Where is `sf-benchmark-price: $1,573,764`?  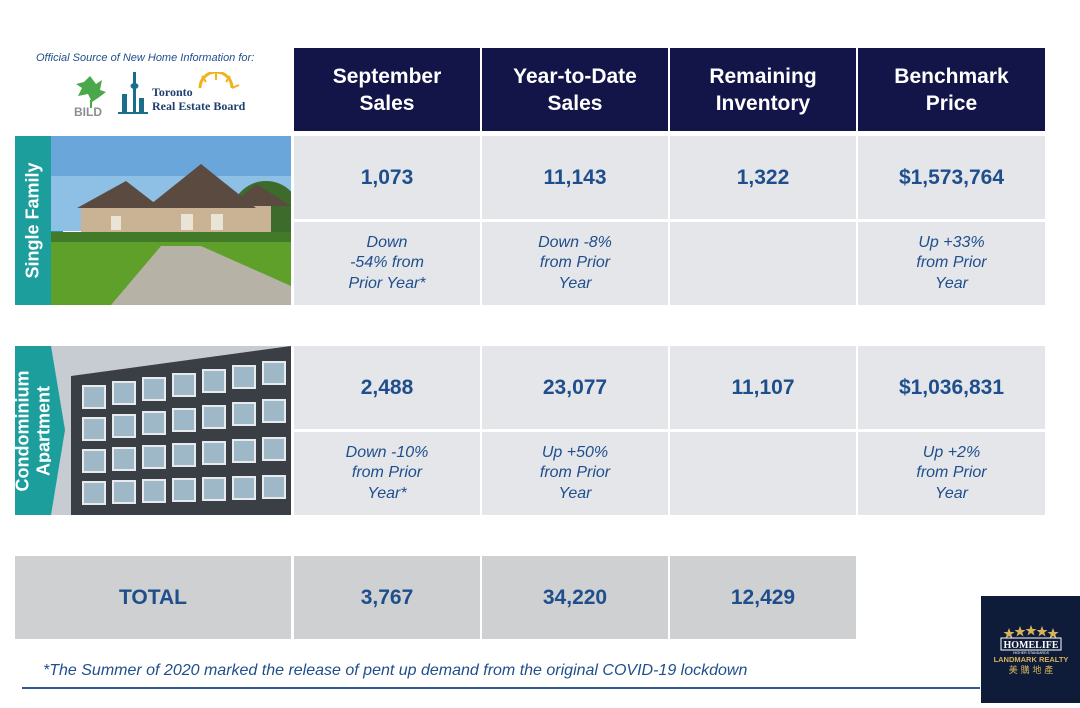
sf-benchmark-price: $1,573,764 is located at coordinates (951, 177).